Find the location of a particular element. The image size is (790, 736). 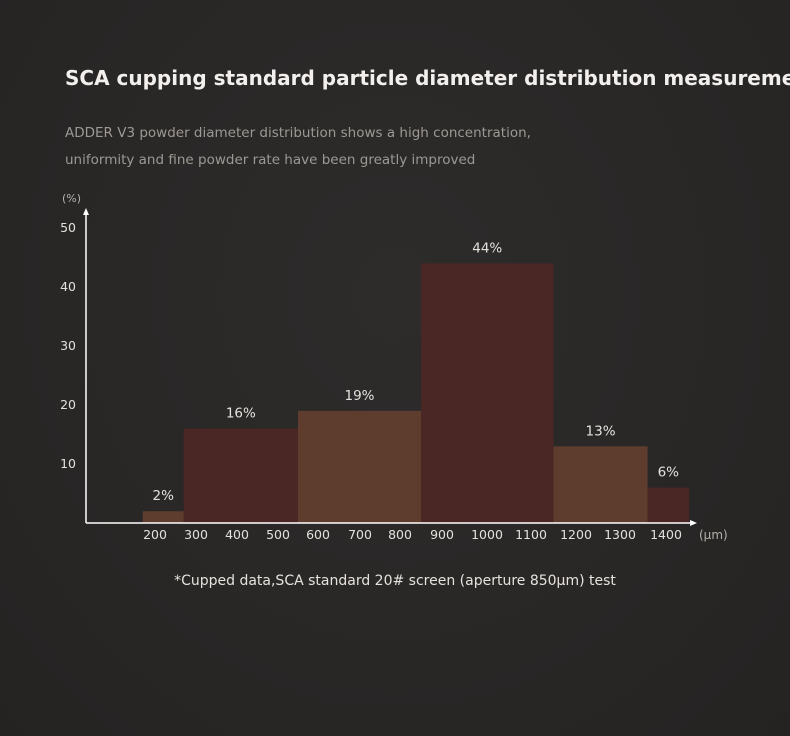

x-tick-label: 1400 is located at coordinates (666, 534).